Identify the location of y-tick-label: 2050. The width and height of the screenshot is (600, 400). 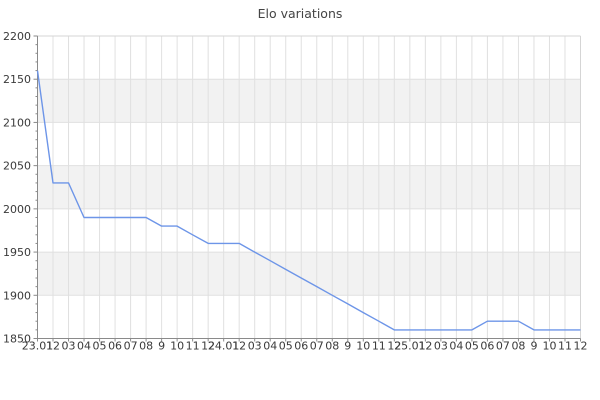
(17, 166).